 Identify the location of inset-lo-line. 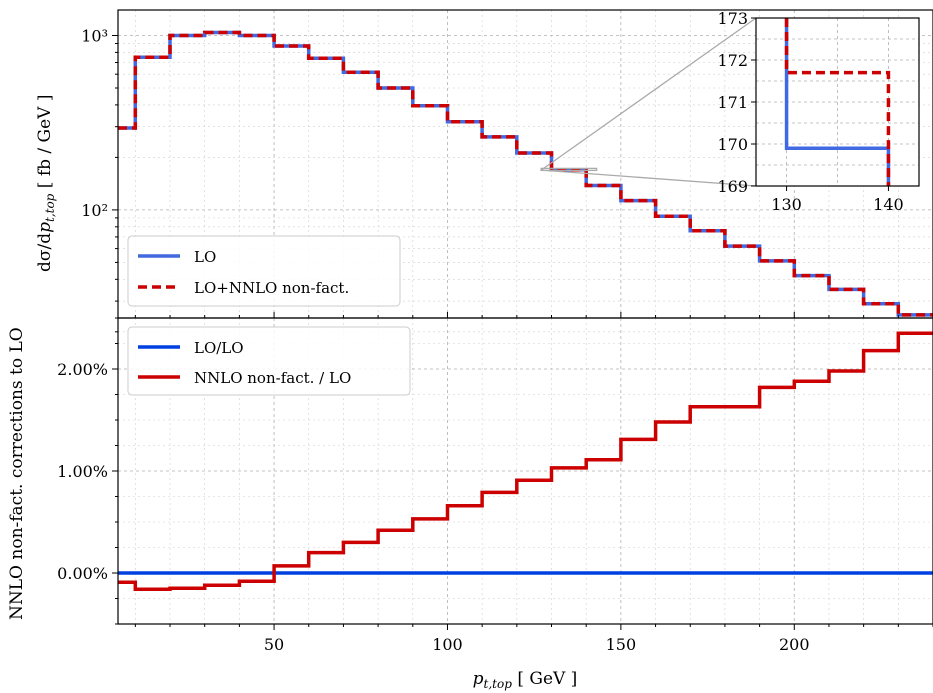
(837, 102).